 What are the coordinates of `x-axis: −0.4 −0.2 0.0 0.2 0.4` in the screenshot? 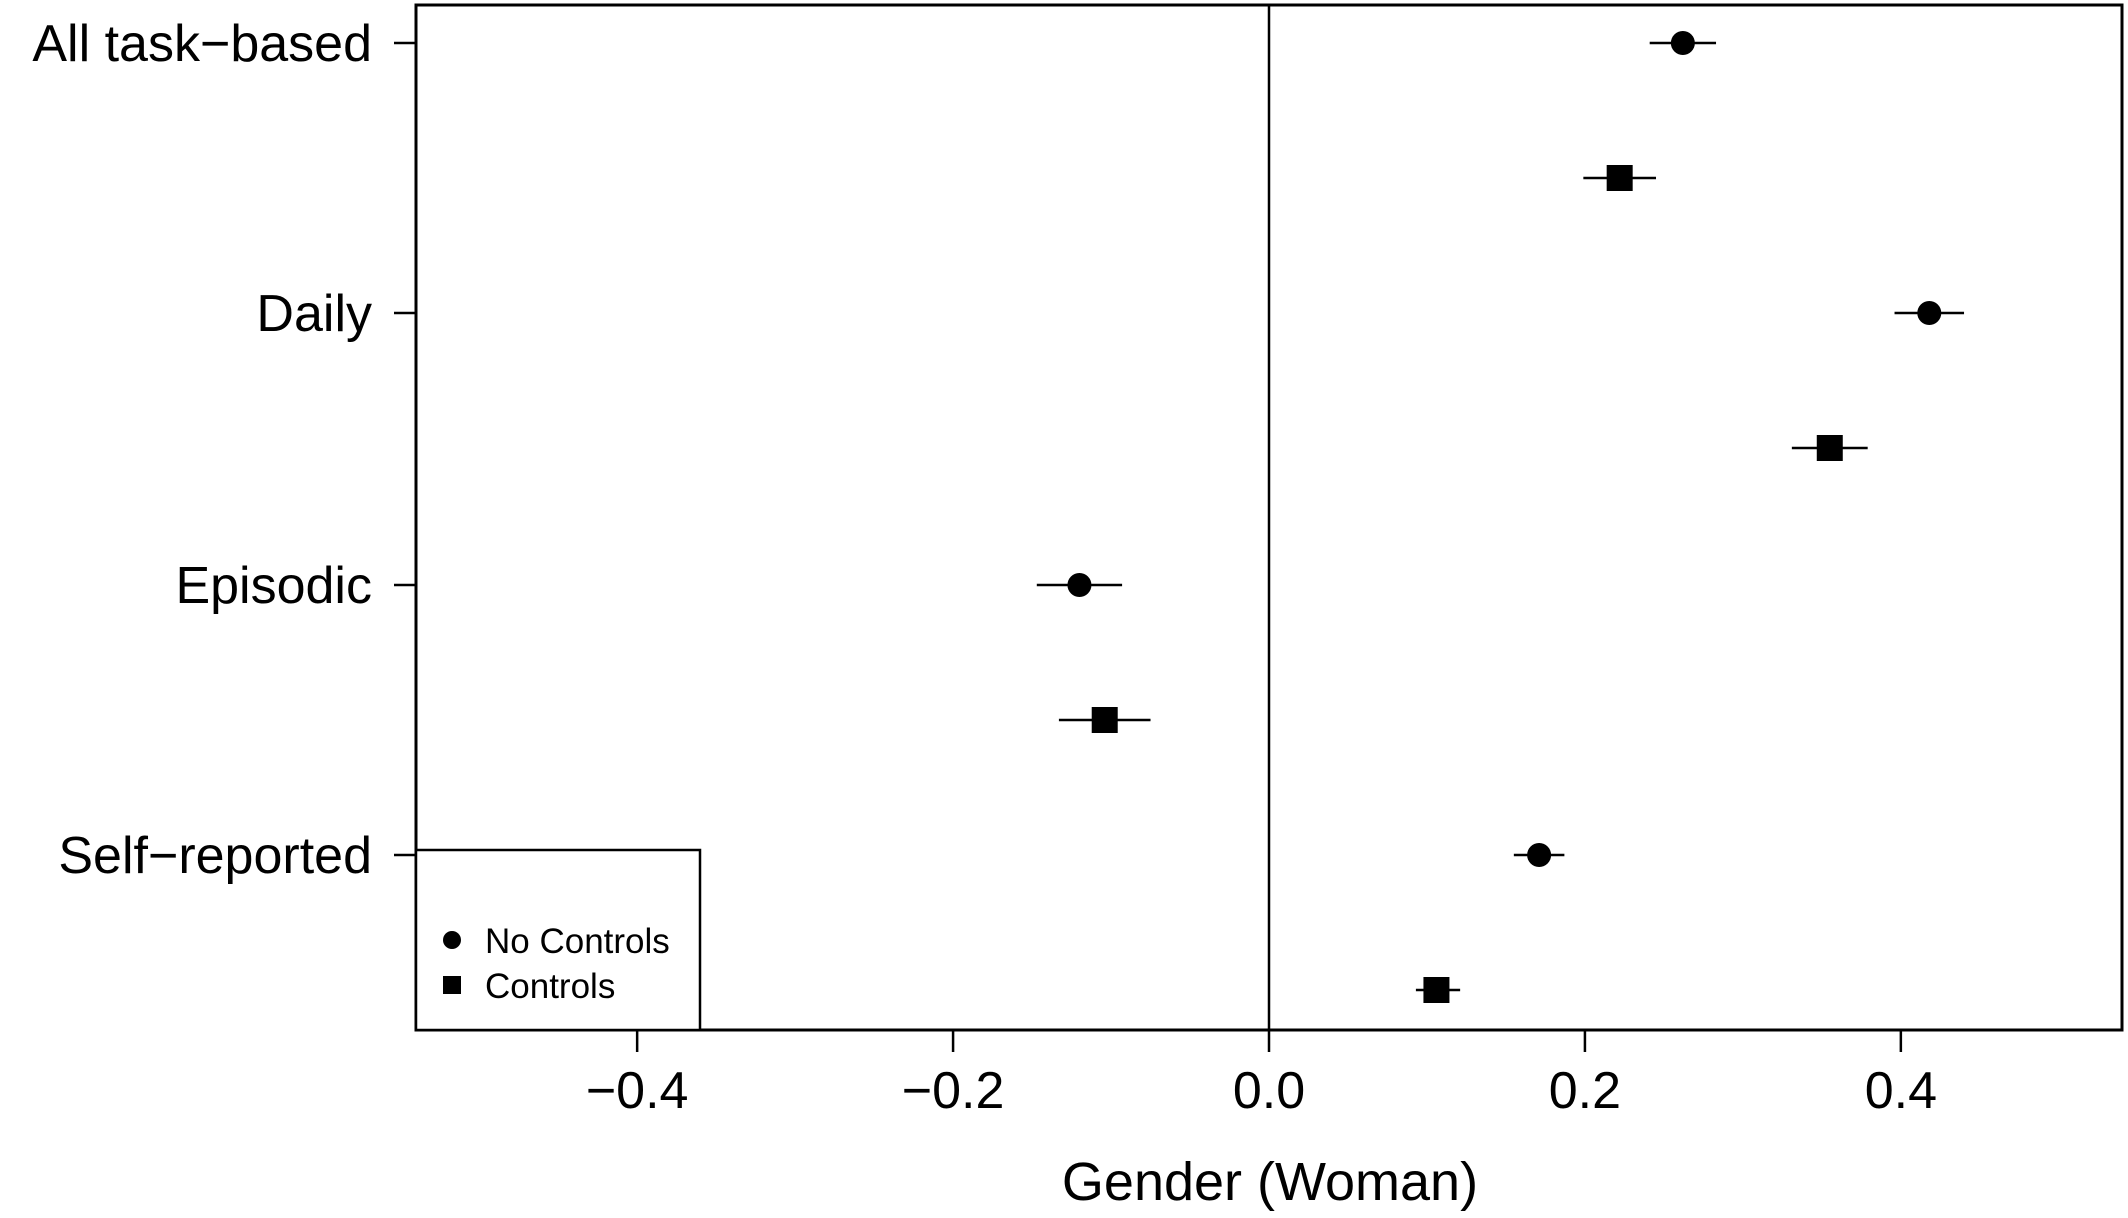 It's located at (1261, 1075).